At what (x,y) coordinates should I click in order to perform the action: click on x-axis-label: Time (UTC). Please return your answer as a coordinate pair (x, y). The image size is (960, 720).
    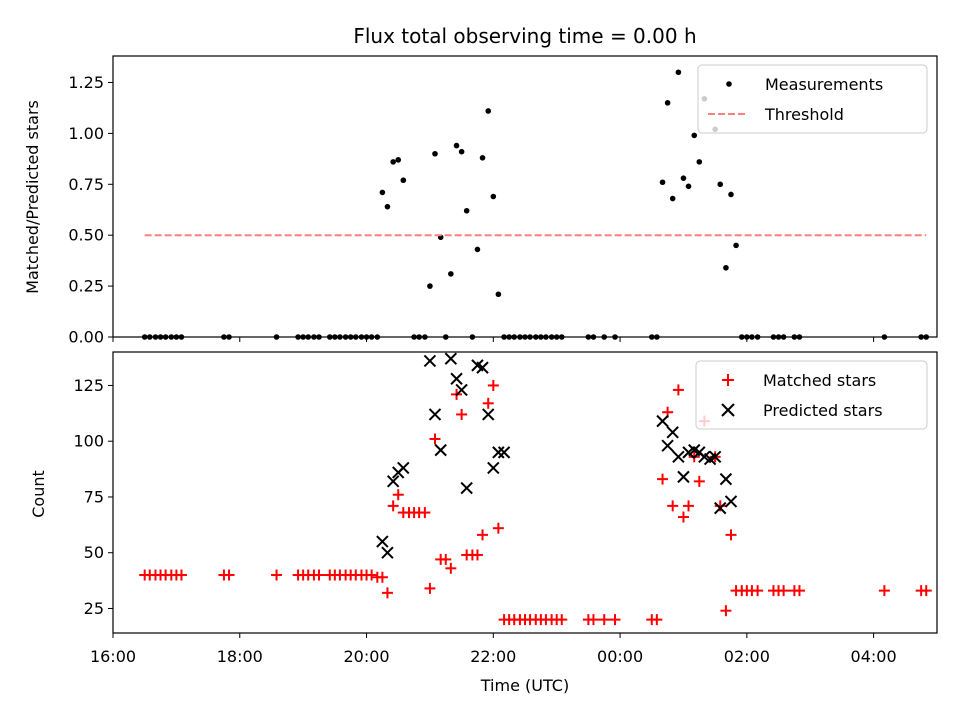
    Looking at the image, I should click on (524, 685).